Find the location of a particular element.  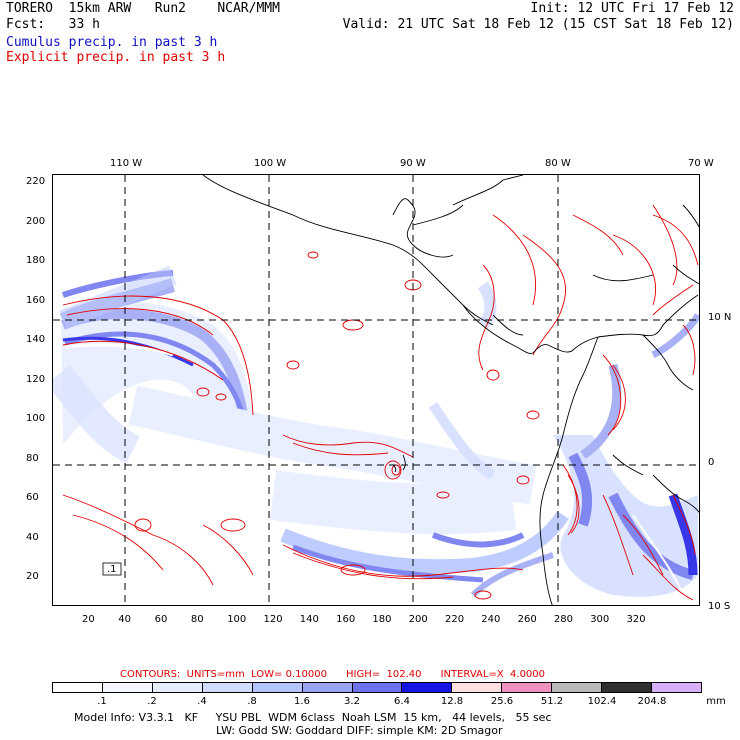

init-time: Init: 12 UTC Fri 17 Feb 12 is located at coordinates (632, 8).